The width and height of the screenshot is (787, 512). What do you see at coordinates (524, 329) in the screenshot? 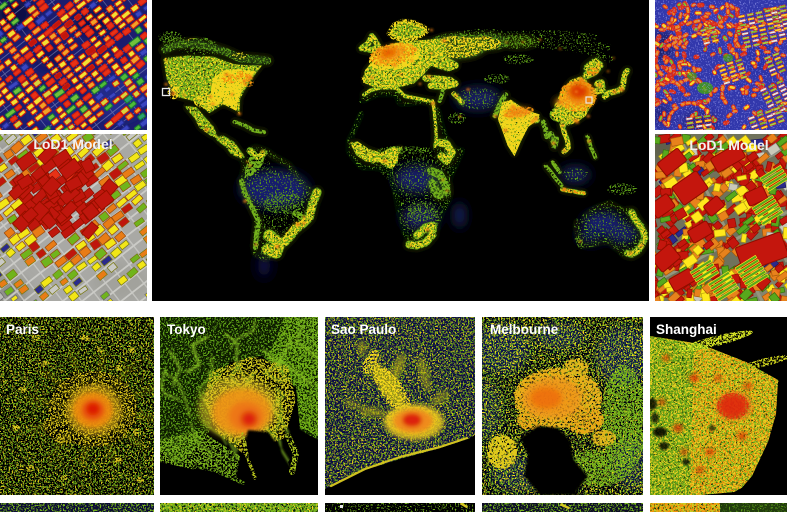
I see `svg-text: Melbourne` at bounding box center [524, 329].